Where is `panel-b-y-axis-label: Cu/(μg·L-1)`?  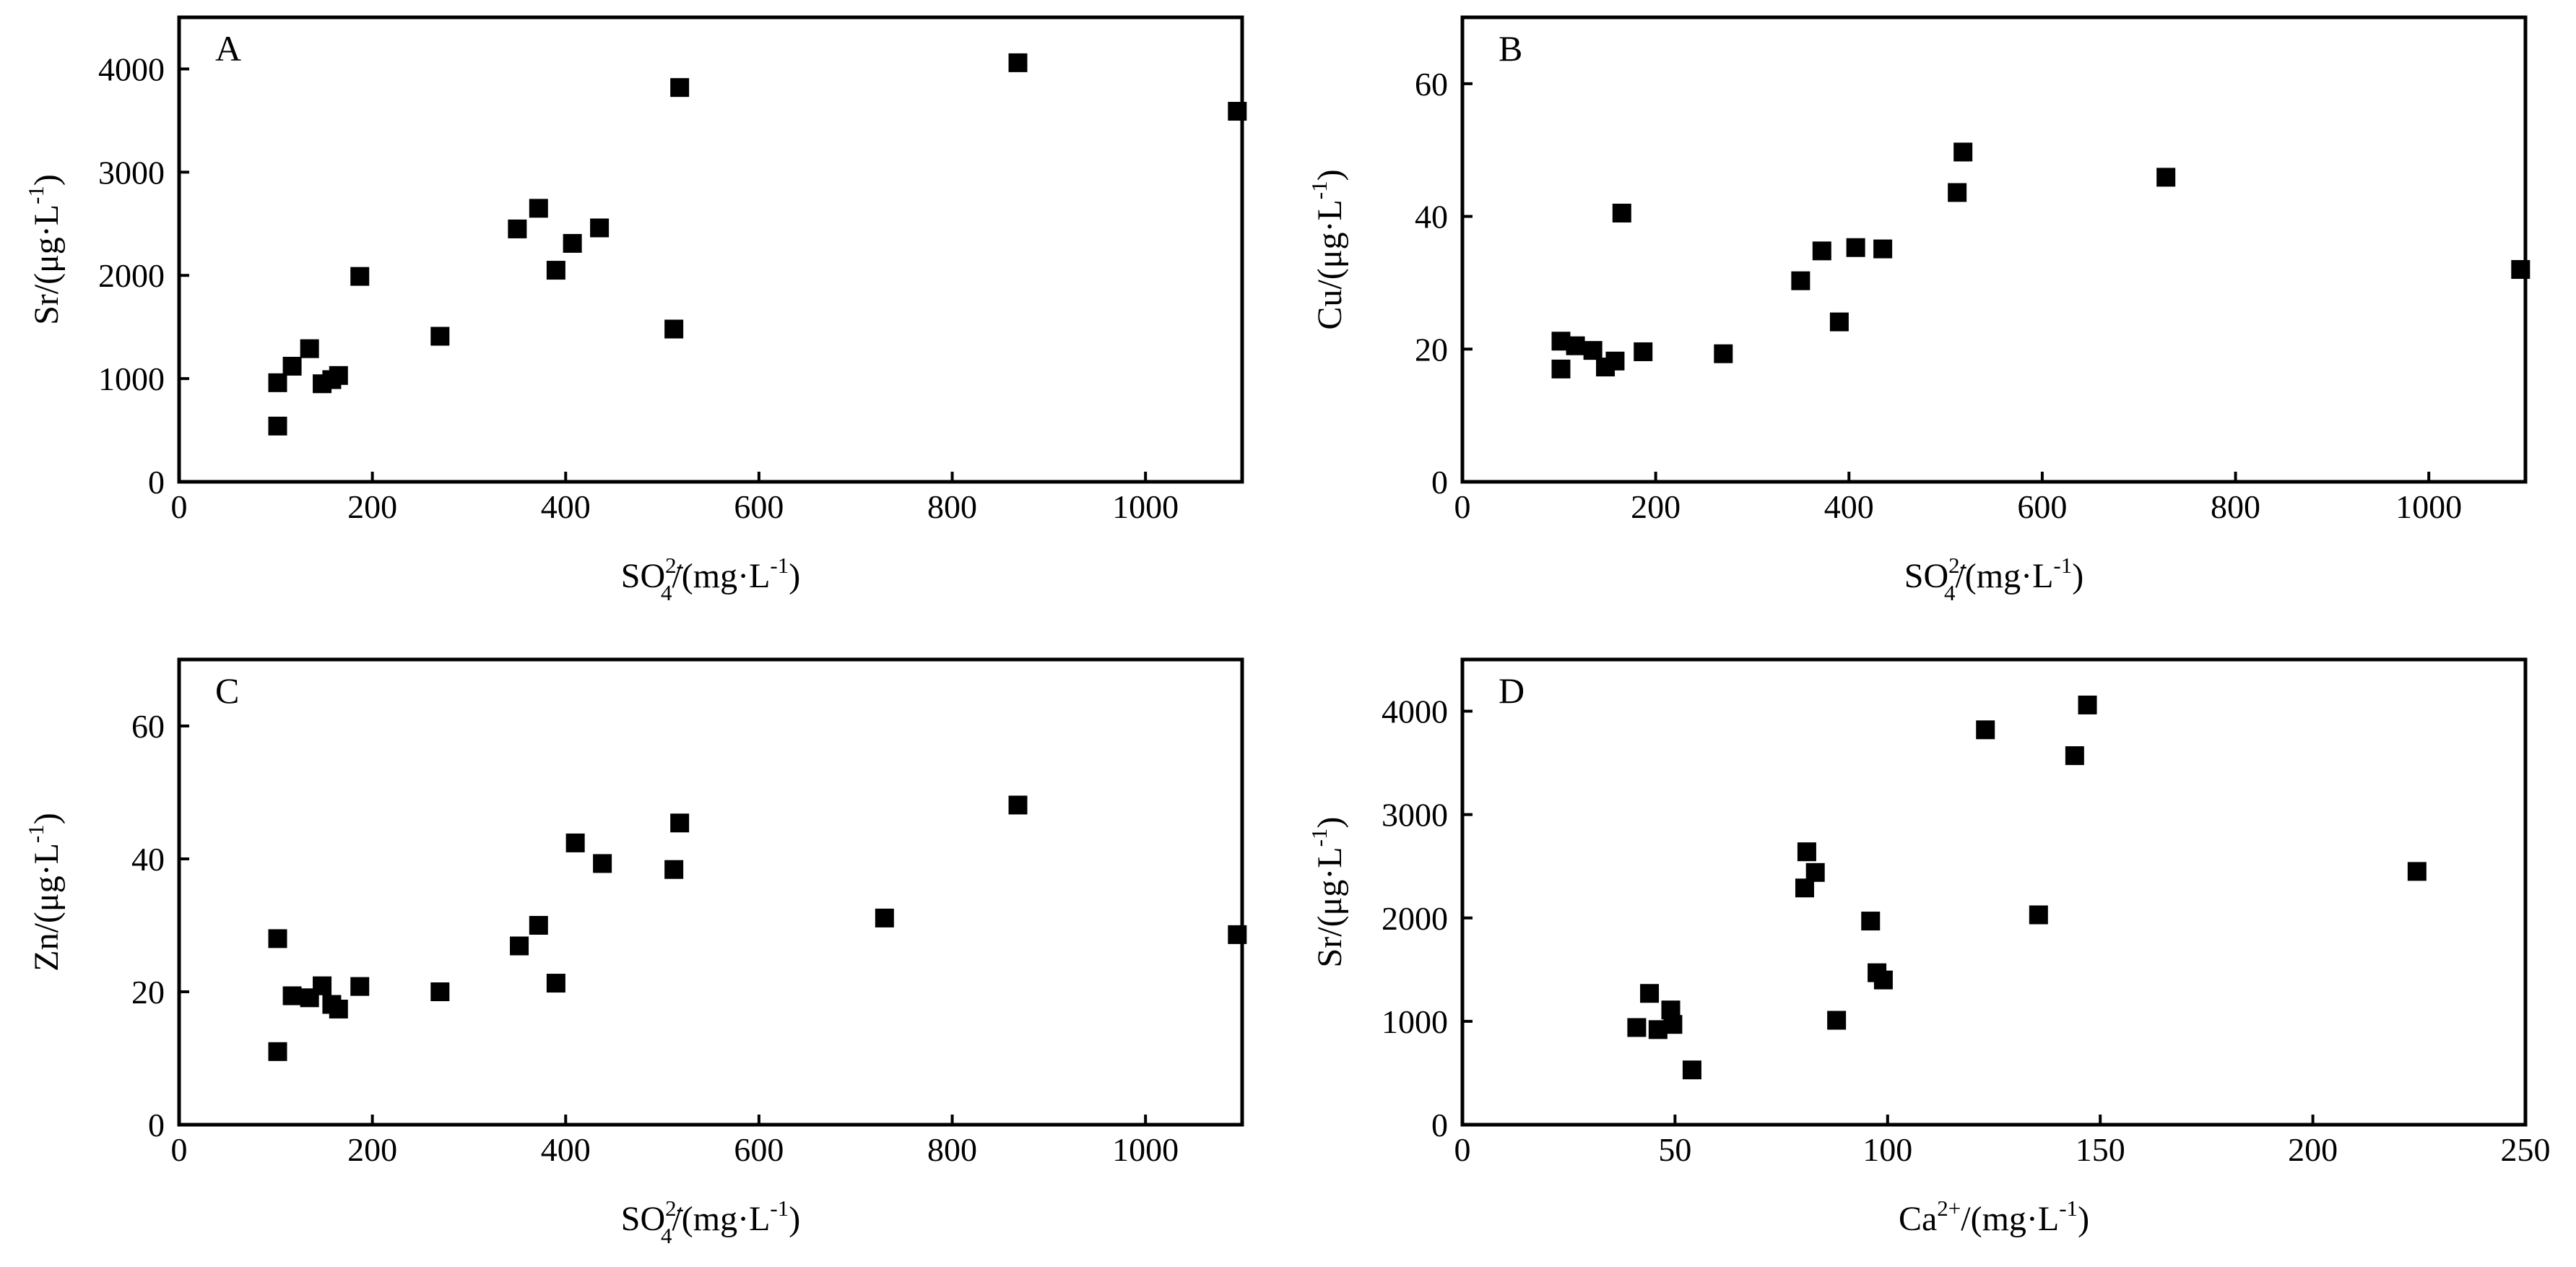
panel-b-y-axis-label: Cu/(μg·L-1) is located at coordinates (1327, 249).